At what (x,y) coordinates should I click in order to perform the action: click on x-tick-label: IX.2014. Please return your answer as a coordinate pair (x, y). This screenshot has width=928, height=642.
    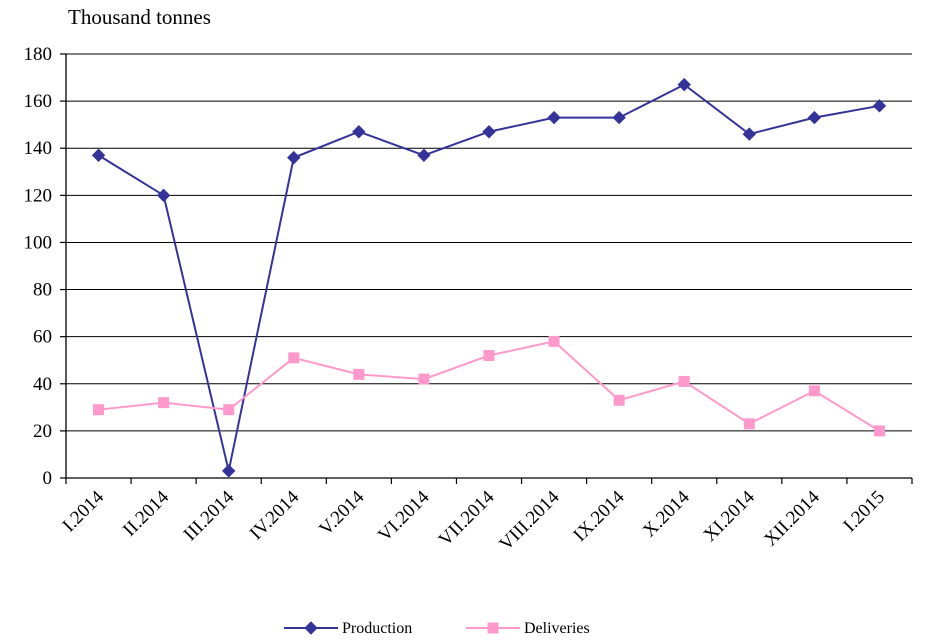
    Looking at the image, I should click on (599, 516).